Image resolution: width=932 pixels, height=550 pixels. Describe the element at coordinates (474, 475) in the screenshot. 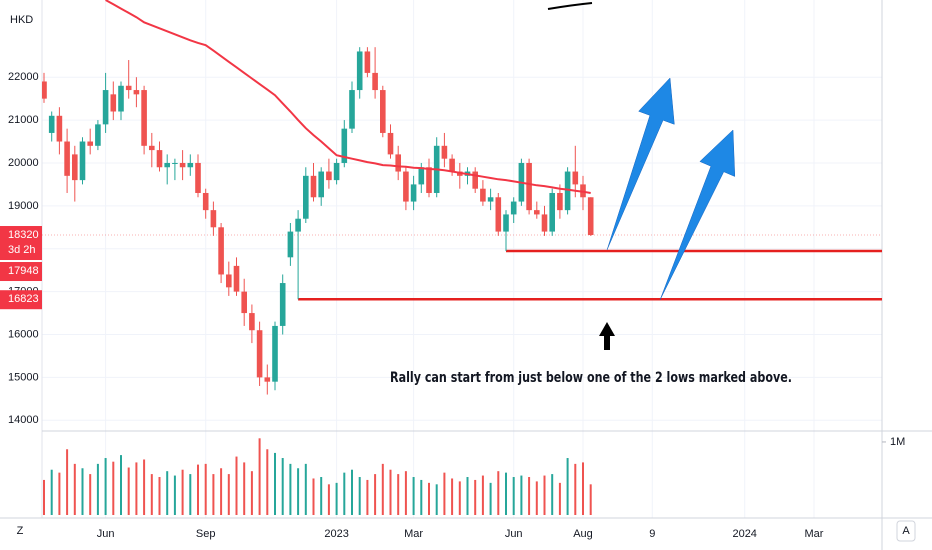

I see `volume-pane: 1M` at that location.